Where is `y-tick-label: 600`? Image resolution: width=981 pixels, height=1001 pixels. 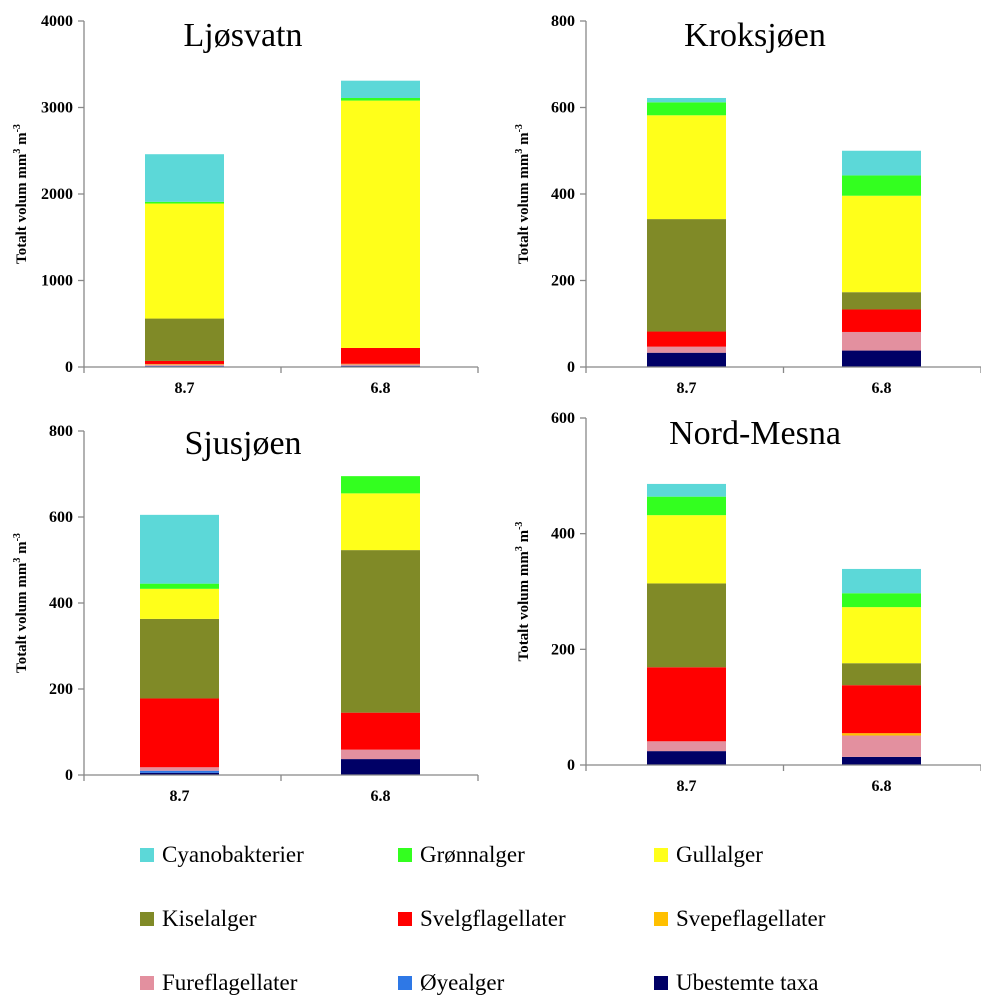 y-tick-label: 600 is located at coordinates (61, 517).